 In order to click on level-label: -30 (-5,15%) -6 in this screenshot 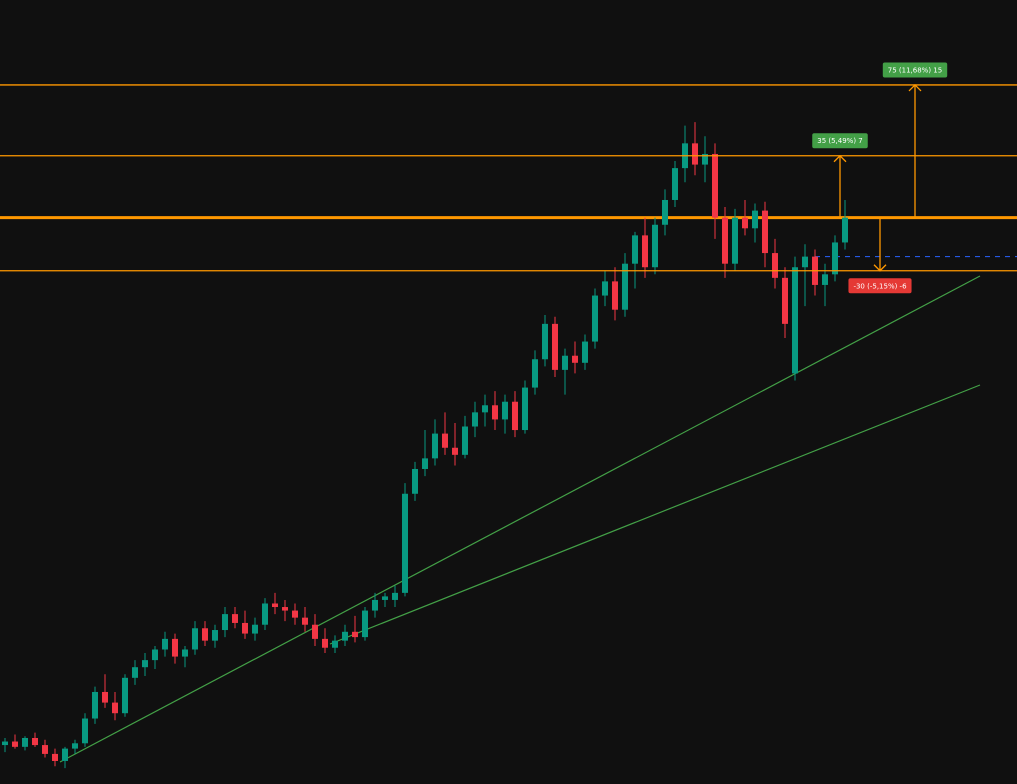, I will do `click(880, 286)`.